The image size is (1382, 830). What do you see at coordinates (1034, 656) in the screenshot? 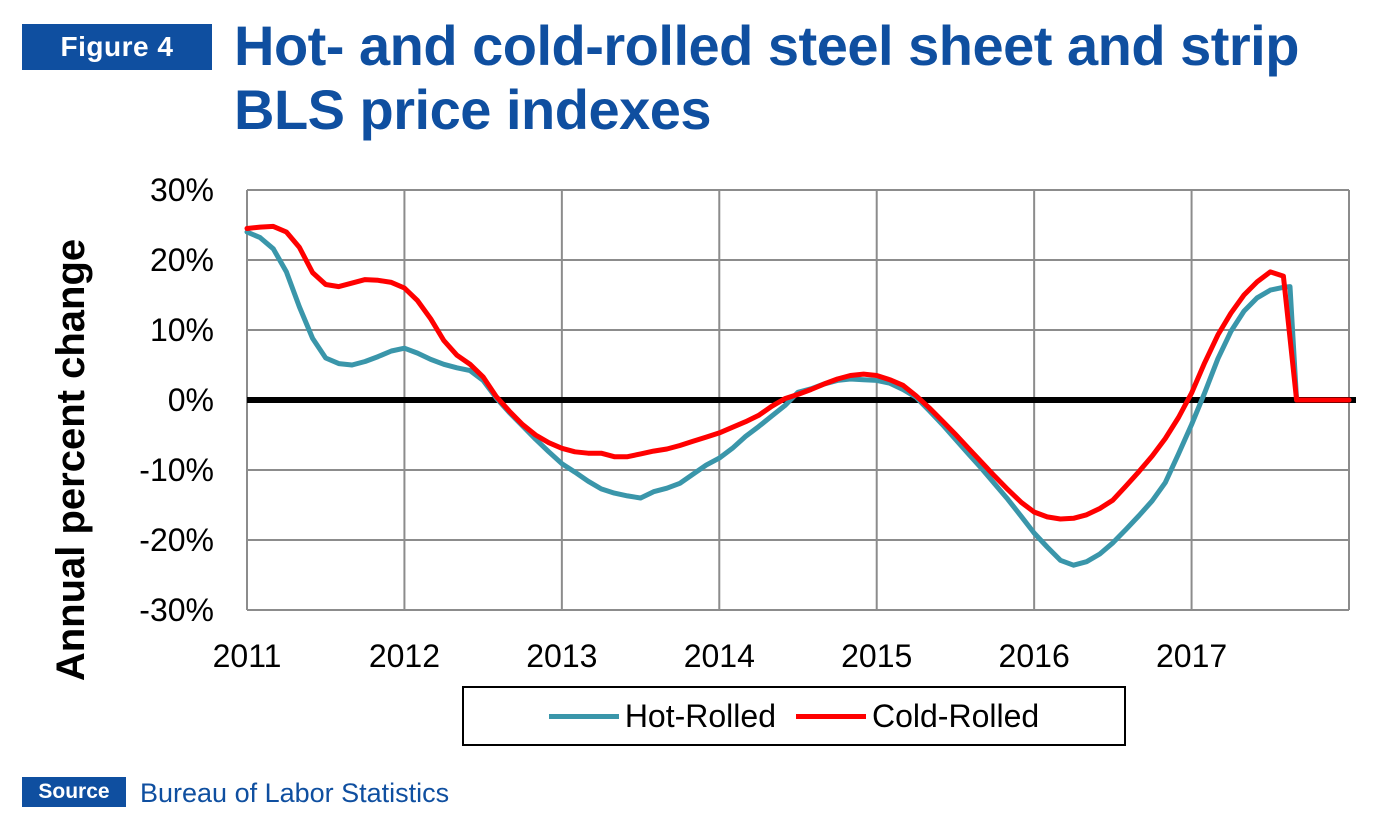
I see `x-tick-label: 2016` at bounding box center [1034, 656].